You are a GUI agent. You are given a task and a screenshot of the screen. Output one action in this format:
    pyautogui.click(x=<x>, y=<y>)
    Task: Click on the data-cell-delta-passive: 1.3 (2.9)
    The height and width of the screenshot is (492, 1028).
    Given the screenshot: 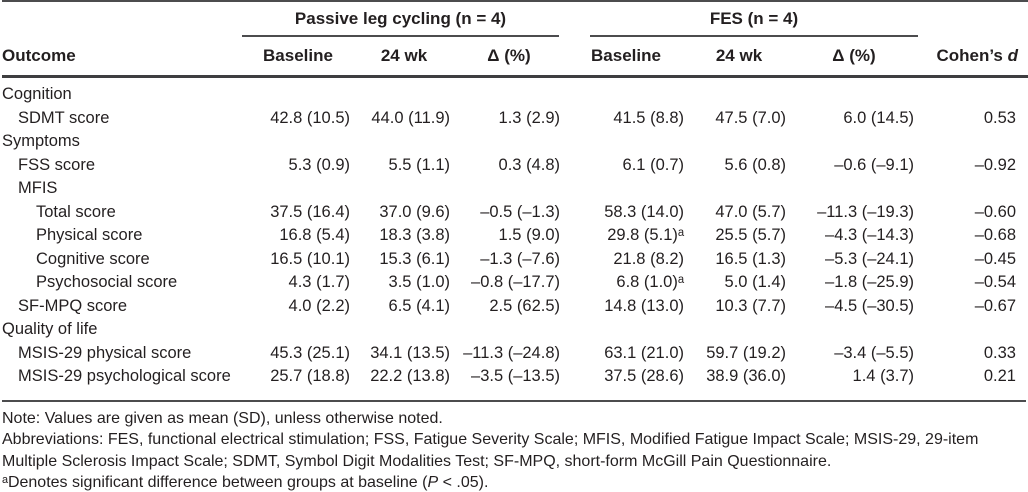 What is the action you would take?
    pyautogui.click(x=529, y=117)
    